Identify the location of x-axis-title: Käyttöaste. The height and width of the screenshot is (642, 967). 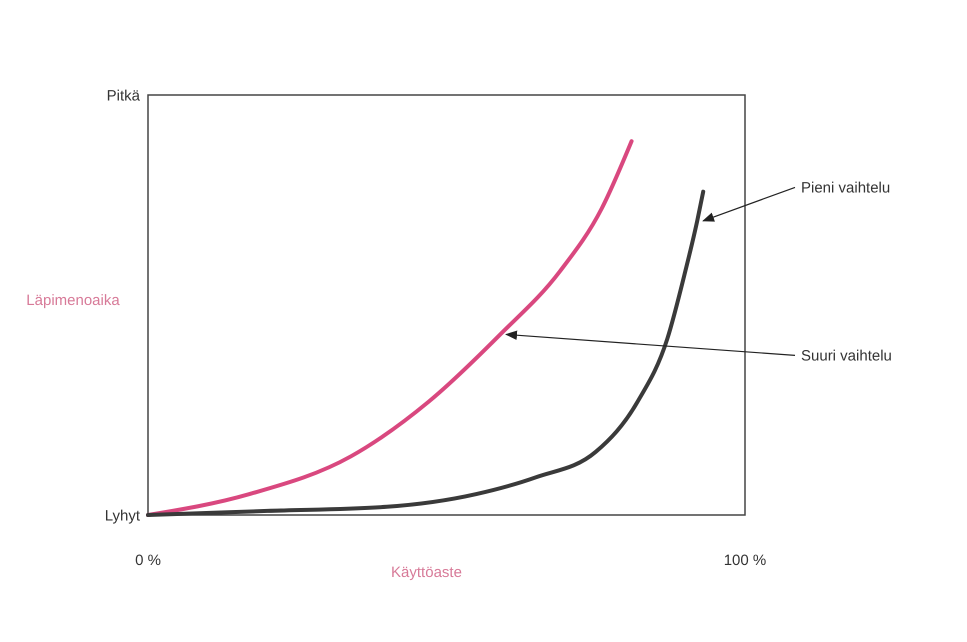
(426, 572).